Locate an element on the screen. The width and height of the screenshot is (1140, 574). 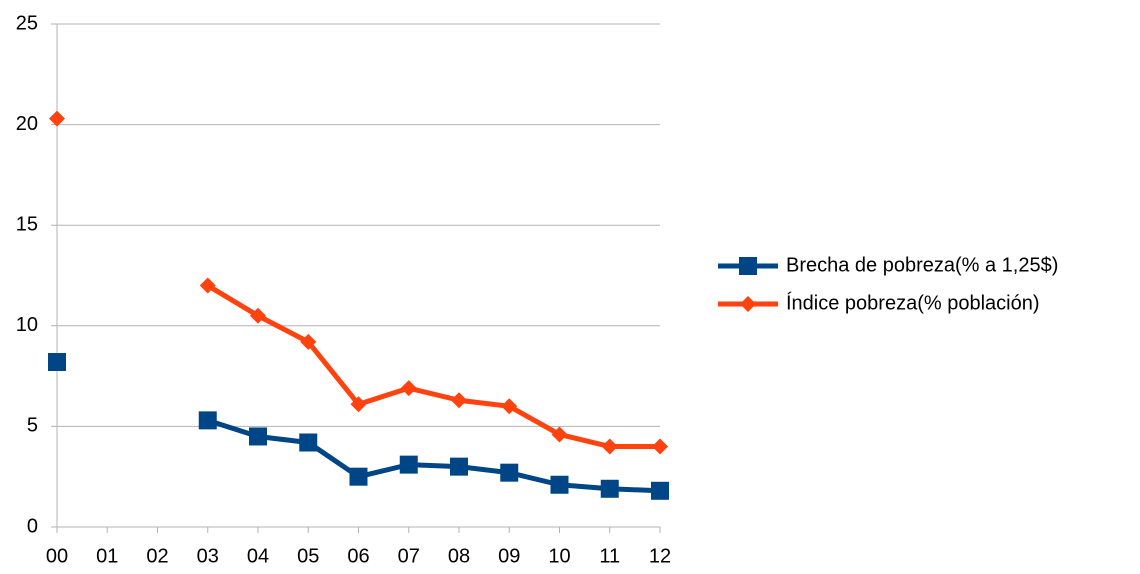
x-tick-label: 12 is located at coordinates (660, 556).